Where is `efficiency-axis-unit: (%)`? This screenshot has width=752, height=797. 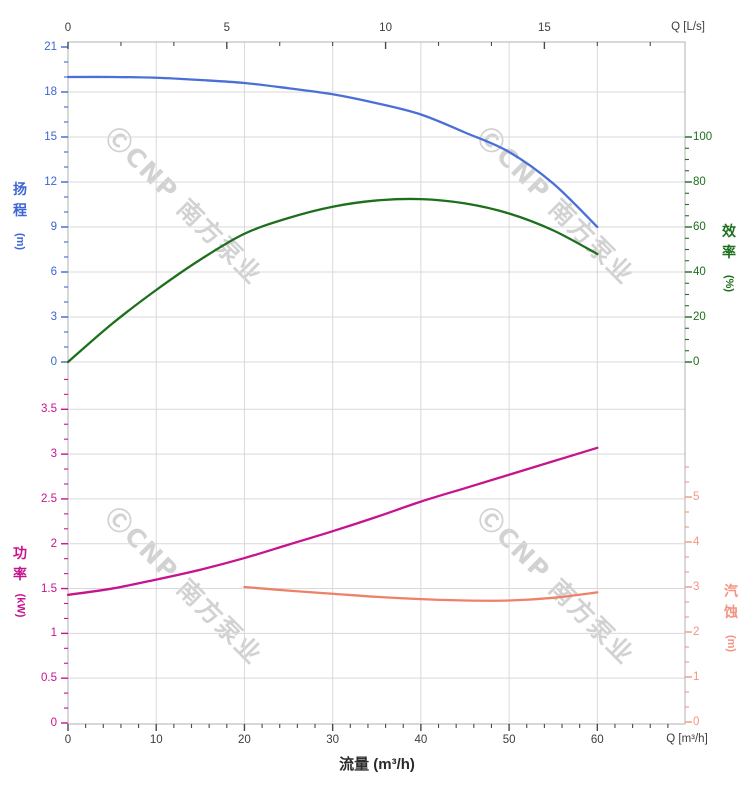
efficiency-axis-unit: (%) is located at coordinates (729, 283).